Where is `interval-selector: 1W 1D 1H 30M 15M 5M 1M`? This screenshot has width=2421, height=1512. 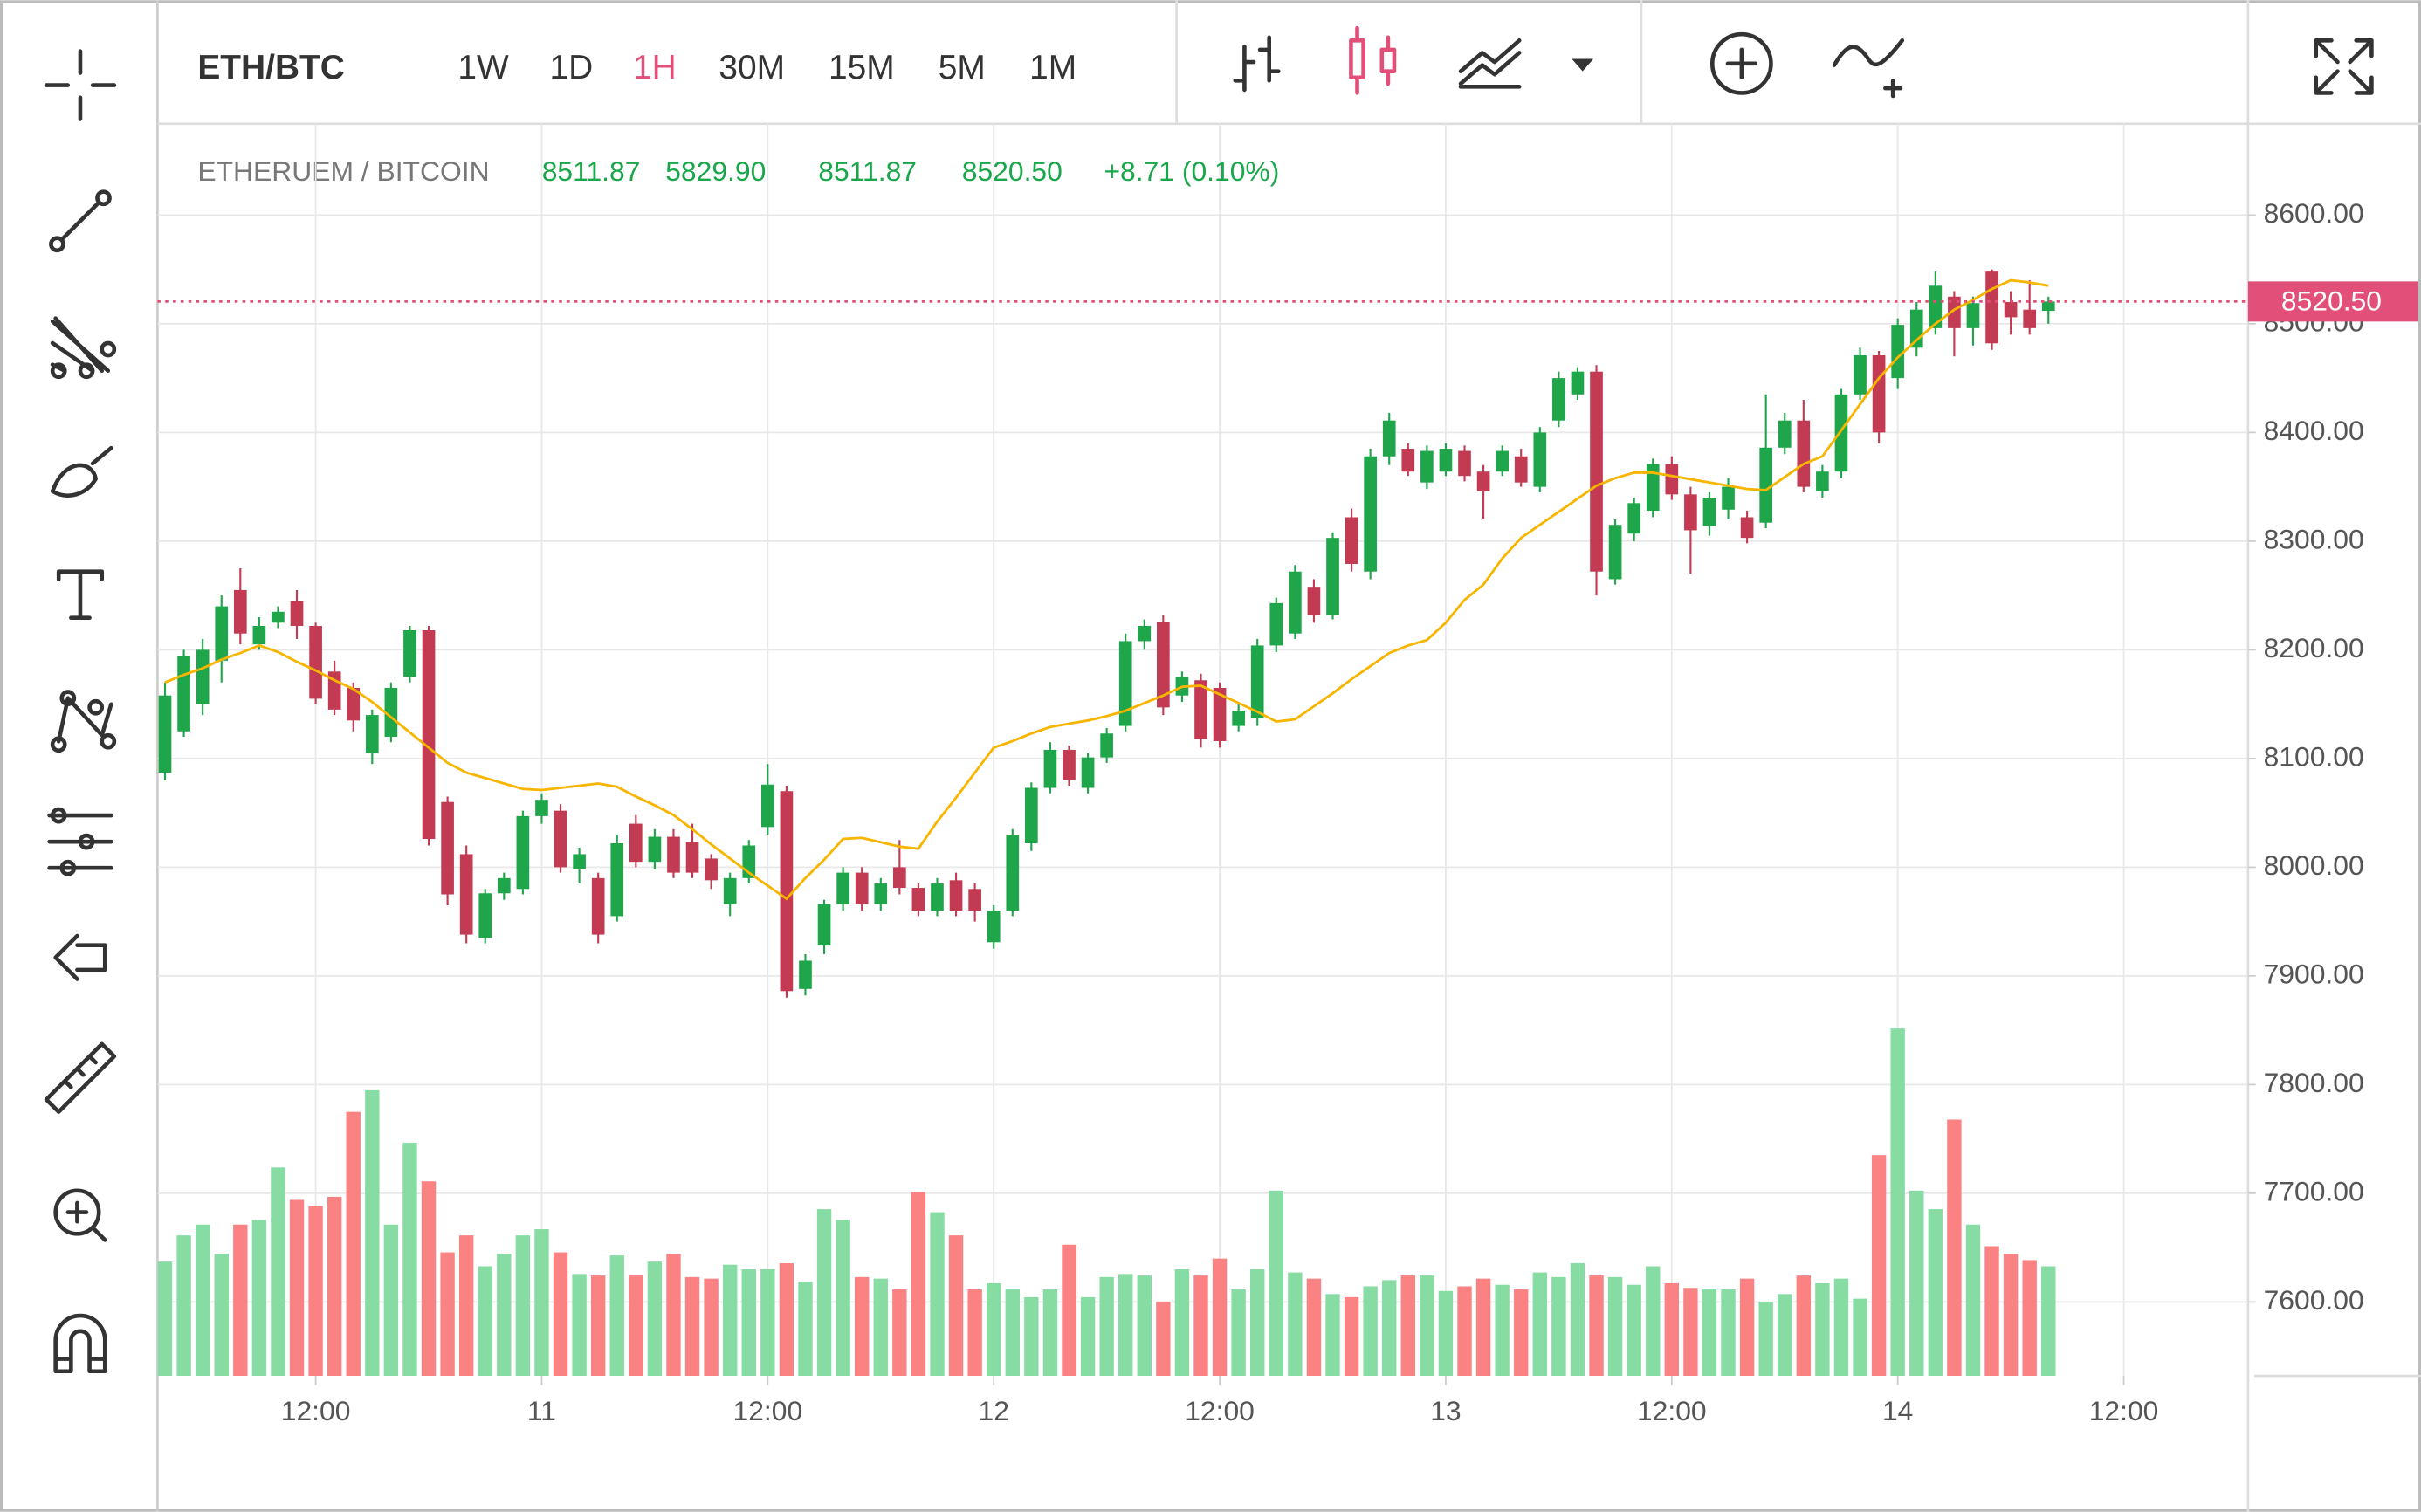 interval-selector: 1W 1D 1H 30M 15M 5M 1M is located at coordinates (766, 68).